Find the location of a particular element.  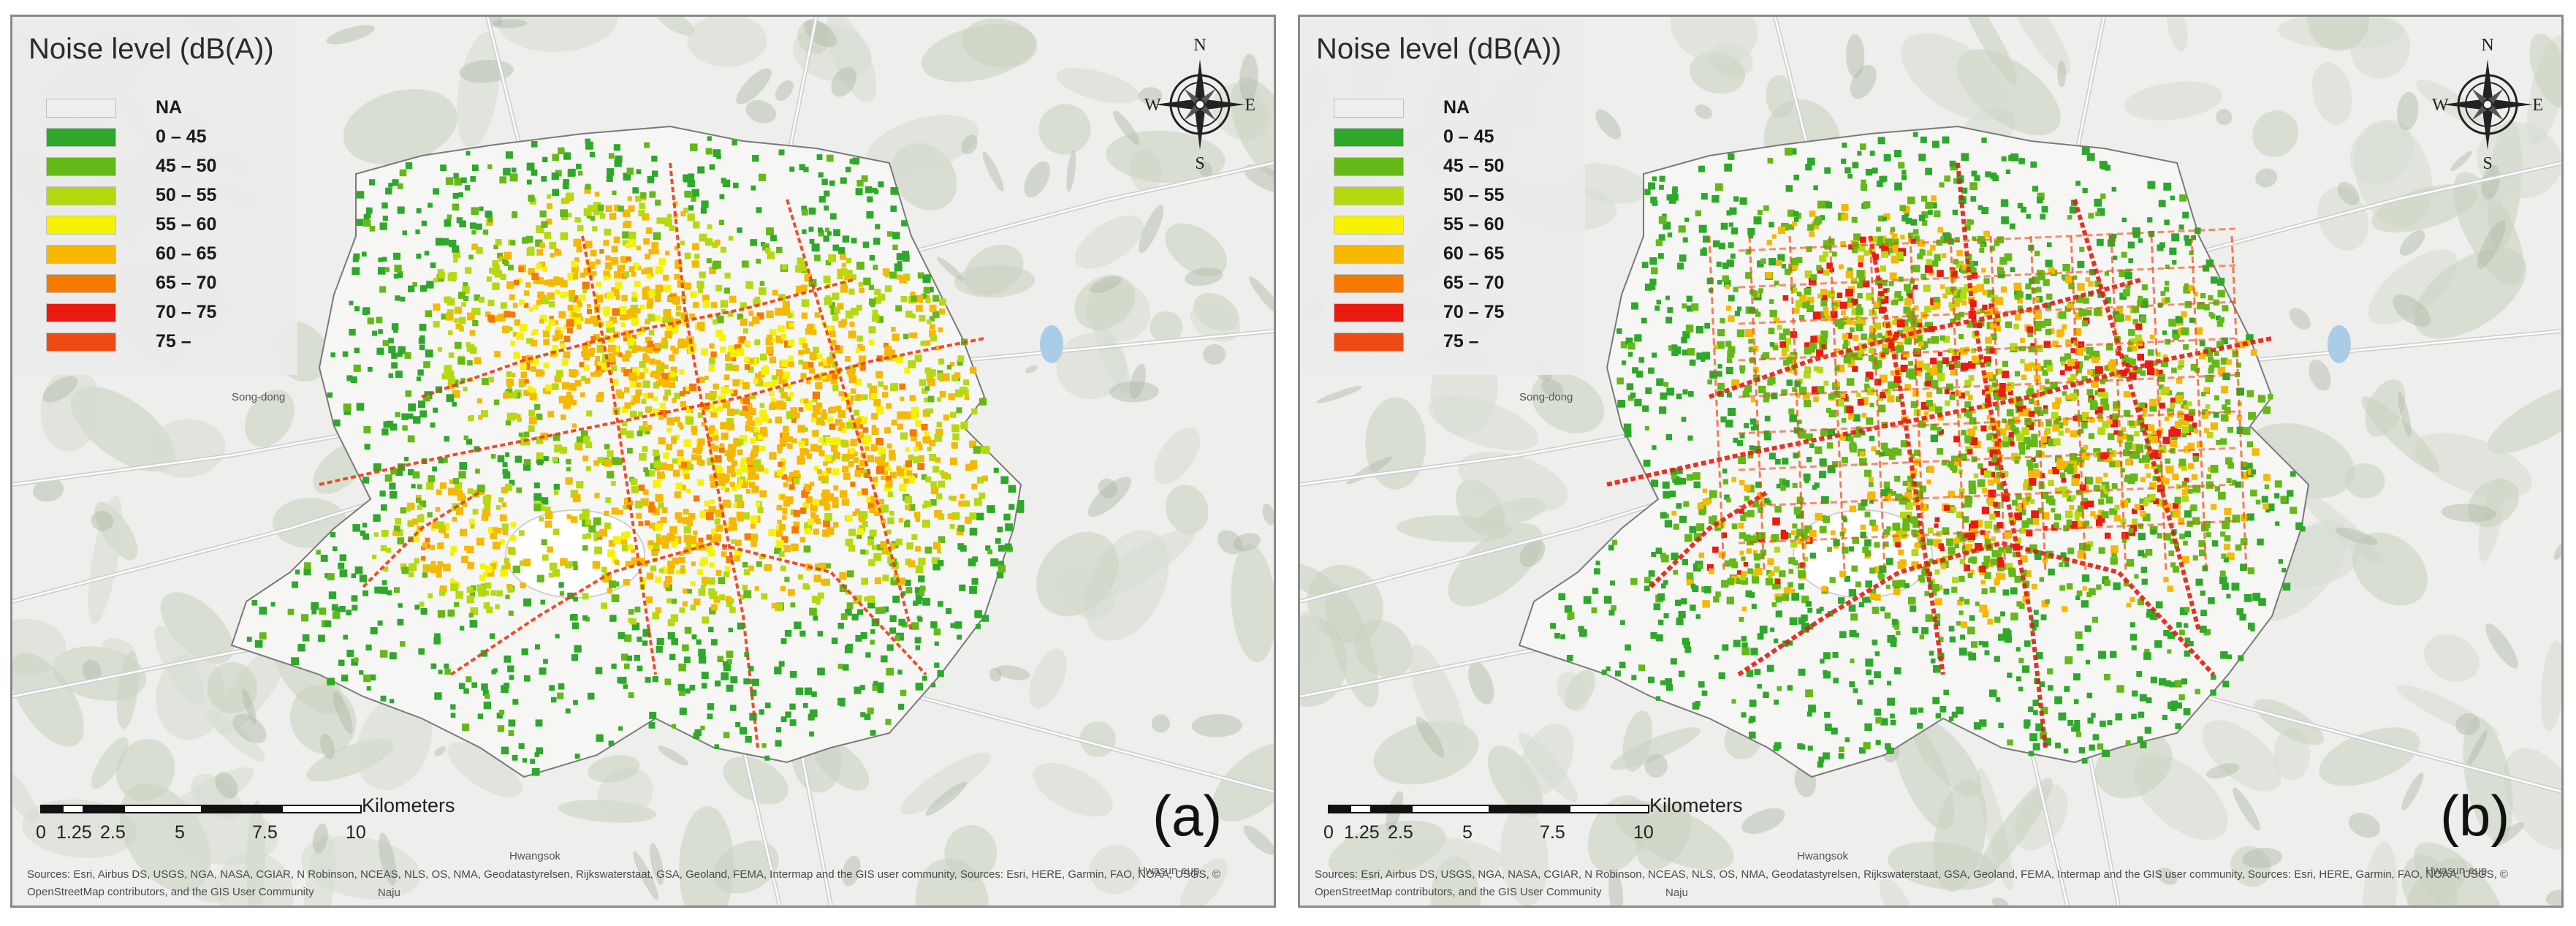

panel-label: (b) is located at coordinates (2475, 815).